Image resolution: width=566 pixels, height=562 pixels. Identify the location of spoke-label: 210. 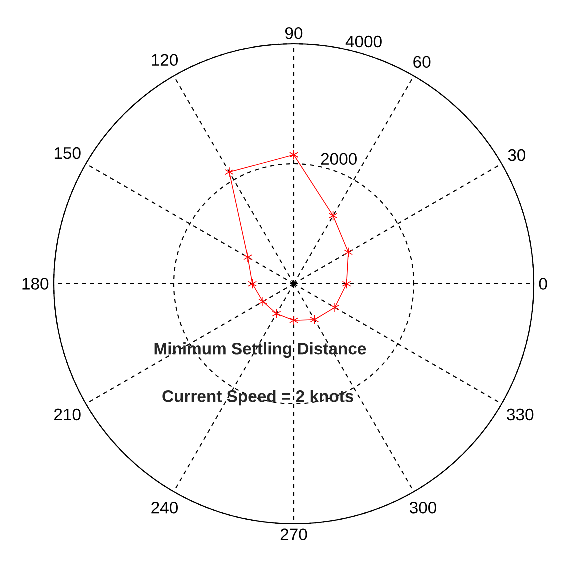
(67, 414).